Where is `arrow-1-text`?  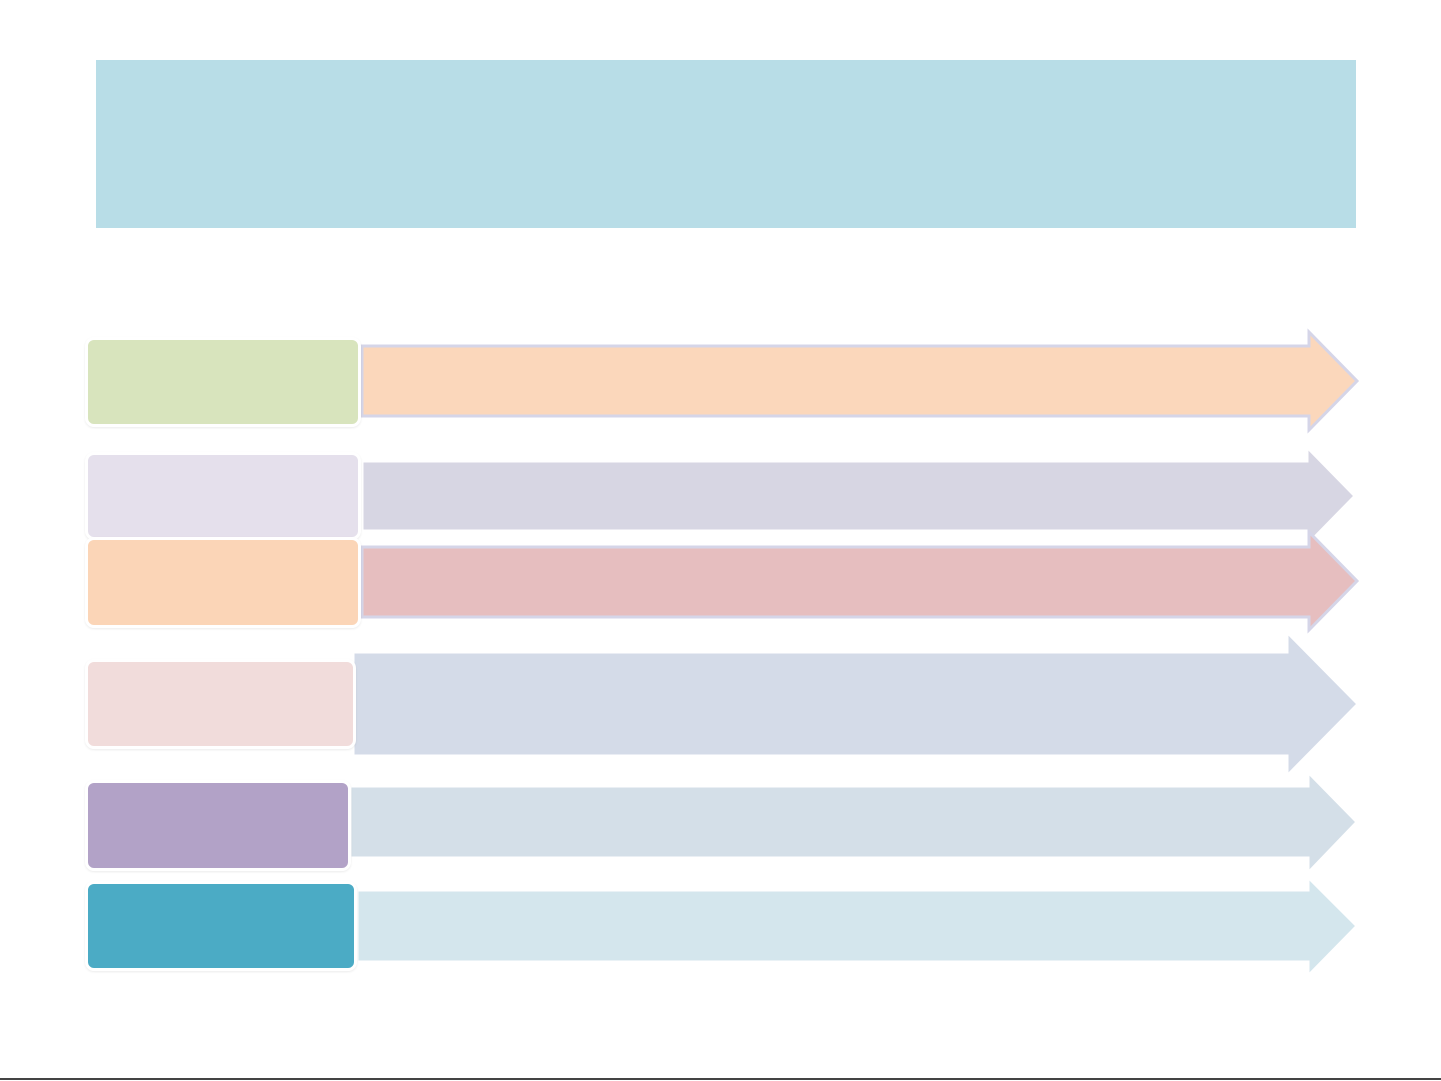
arrow-1-text is located at coordinates (815, 381).